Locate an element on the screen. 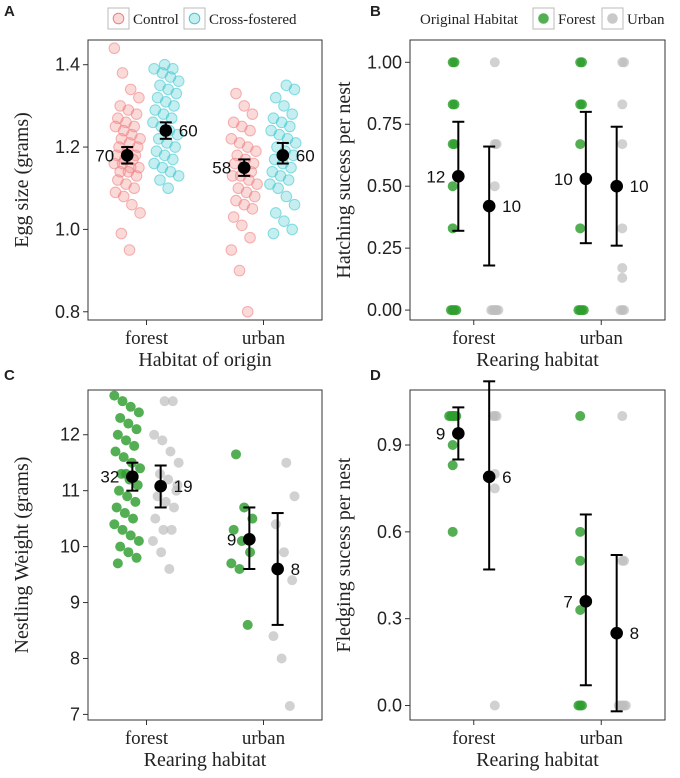  sample-size-label: 12 is located at coordinates (435, 176).